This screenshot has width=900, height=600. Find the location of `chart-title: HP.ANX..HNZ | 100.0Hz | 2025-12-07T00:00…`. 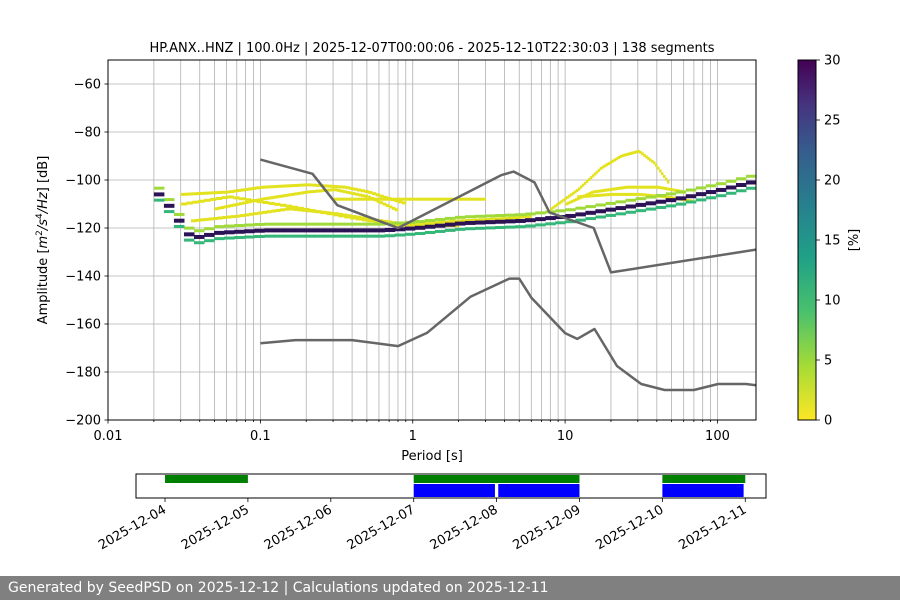

chart-title: HP.ANX..HNZ | 100.0Hz | 2025-12-07T00:00… is located at coordinates (431, 48).